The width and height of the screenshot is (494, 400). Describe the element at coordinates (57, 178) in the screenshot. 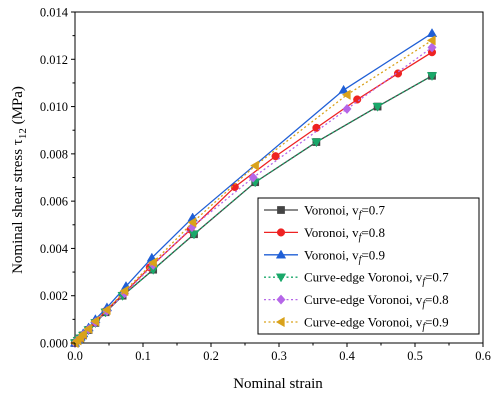

I see `y-axis-ticks: 0.000 0.002 0.004 0.006 0.008 0.010 0.012 0.014` at that location.